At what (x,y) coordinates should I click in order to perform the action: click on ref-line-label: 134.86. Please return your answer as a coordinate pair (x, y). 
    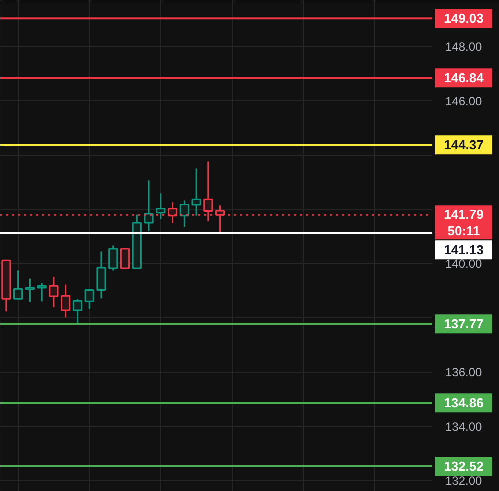
    Looking at the image, I should click on (464, 403).